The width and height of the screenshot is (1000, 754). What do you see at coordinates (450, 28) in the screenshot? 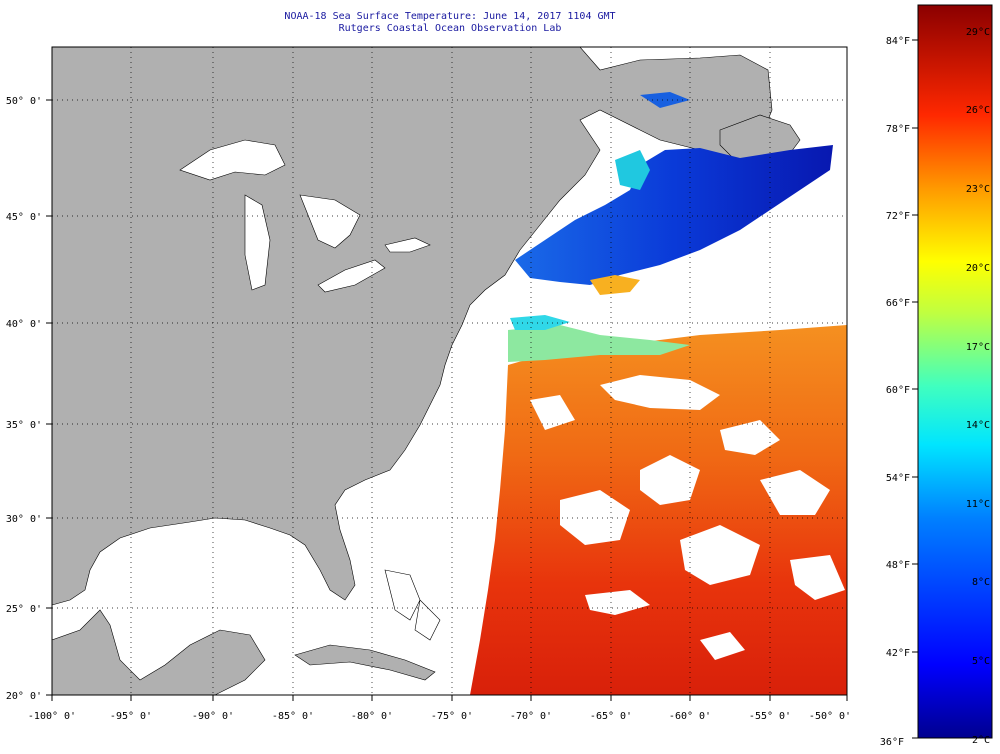
I see `map-subtitle: Rutgers Coastal Ocean Observation Lab` at bounding box center [450, 28].